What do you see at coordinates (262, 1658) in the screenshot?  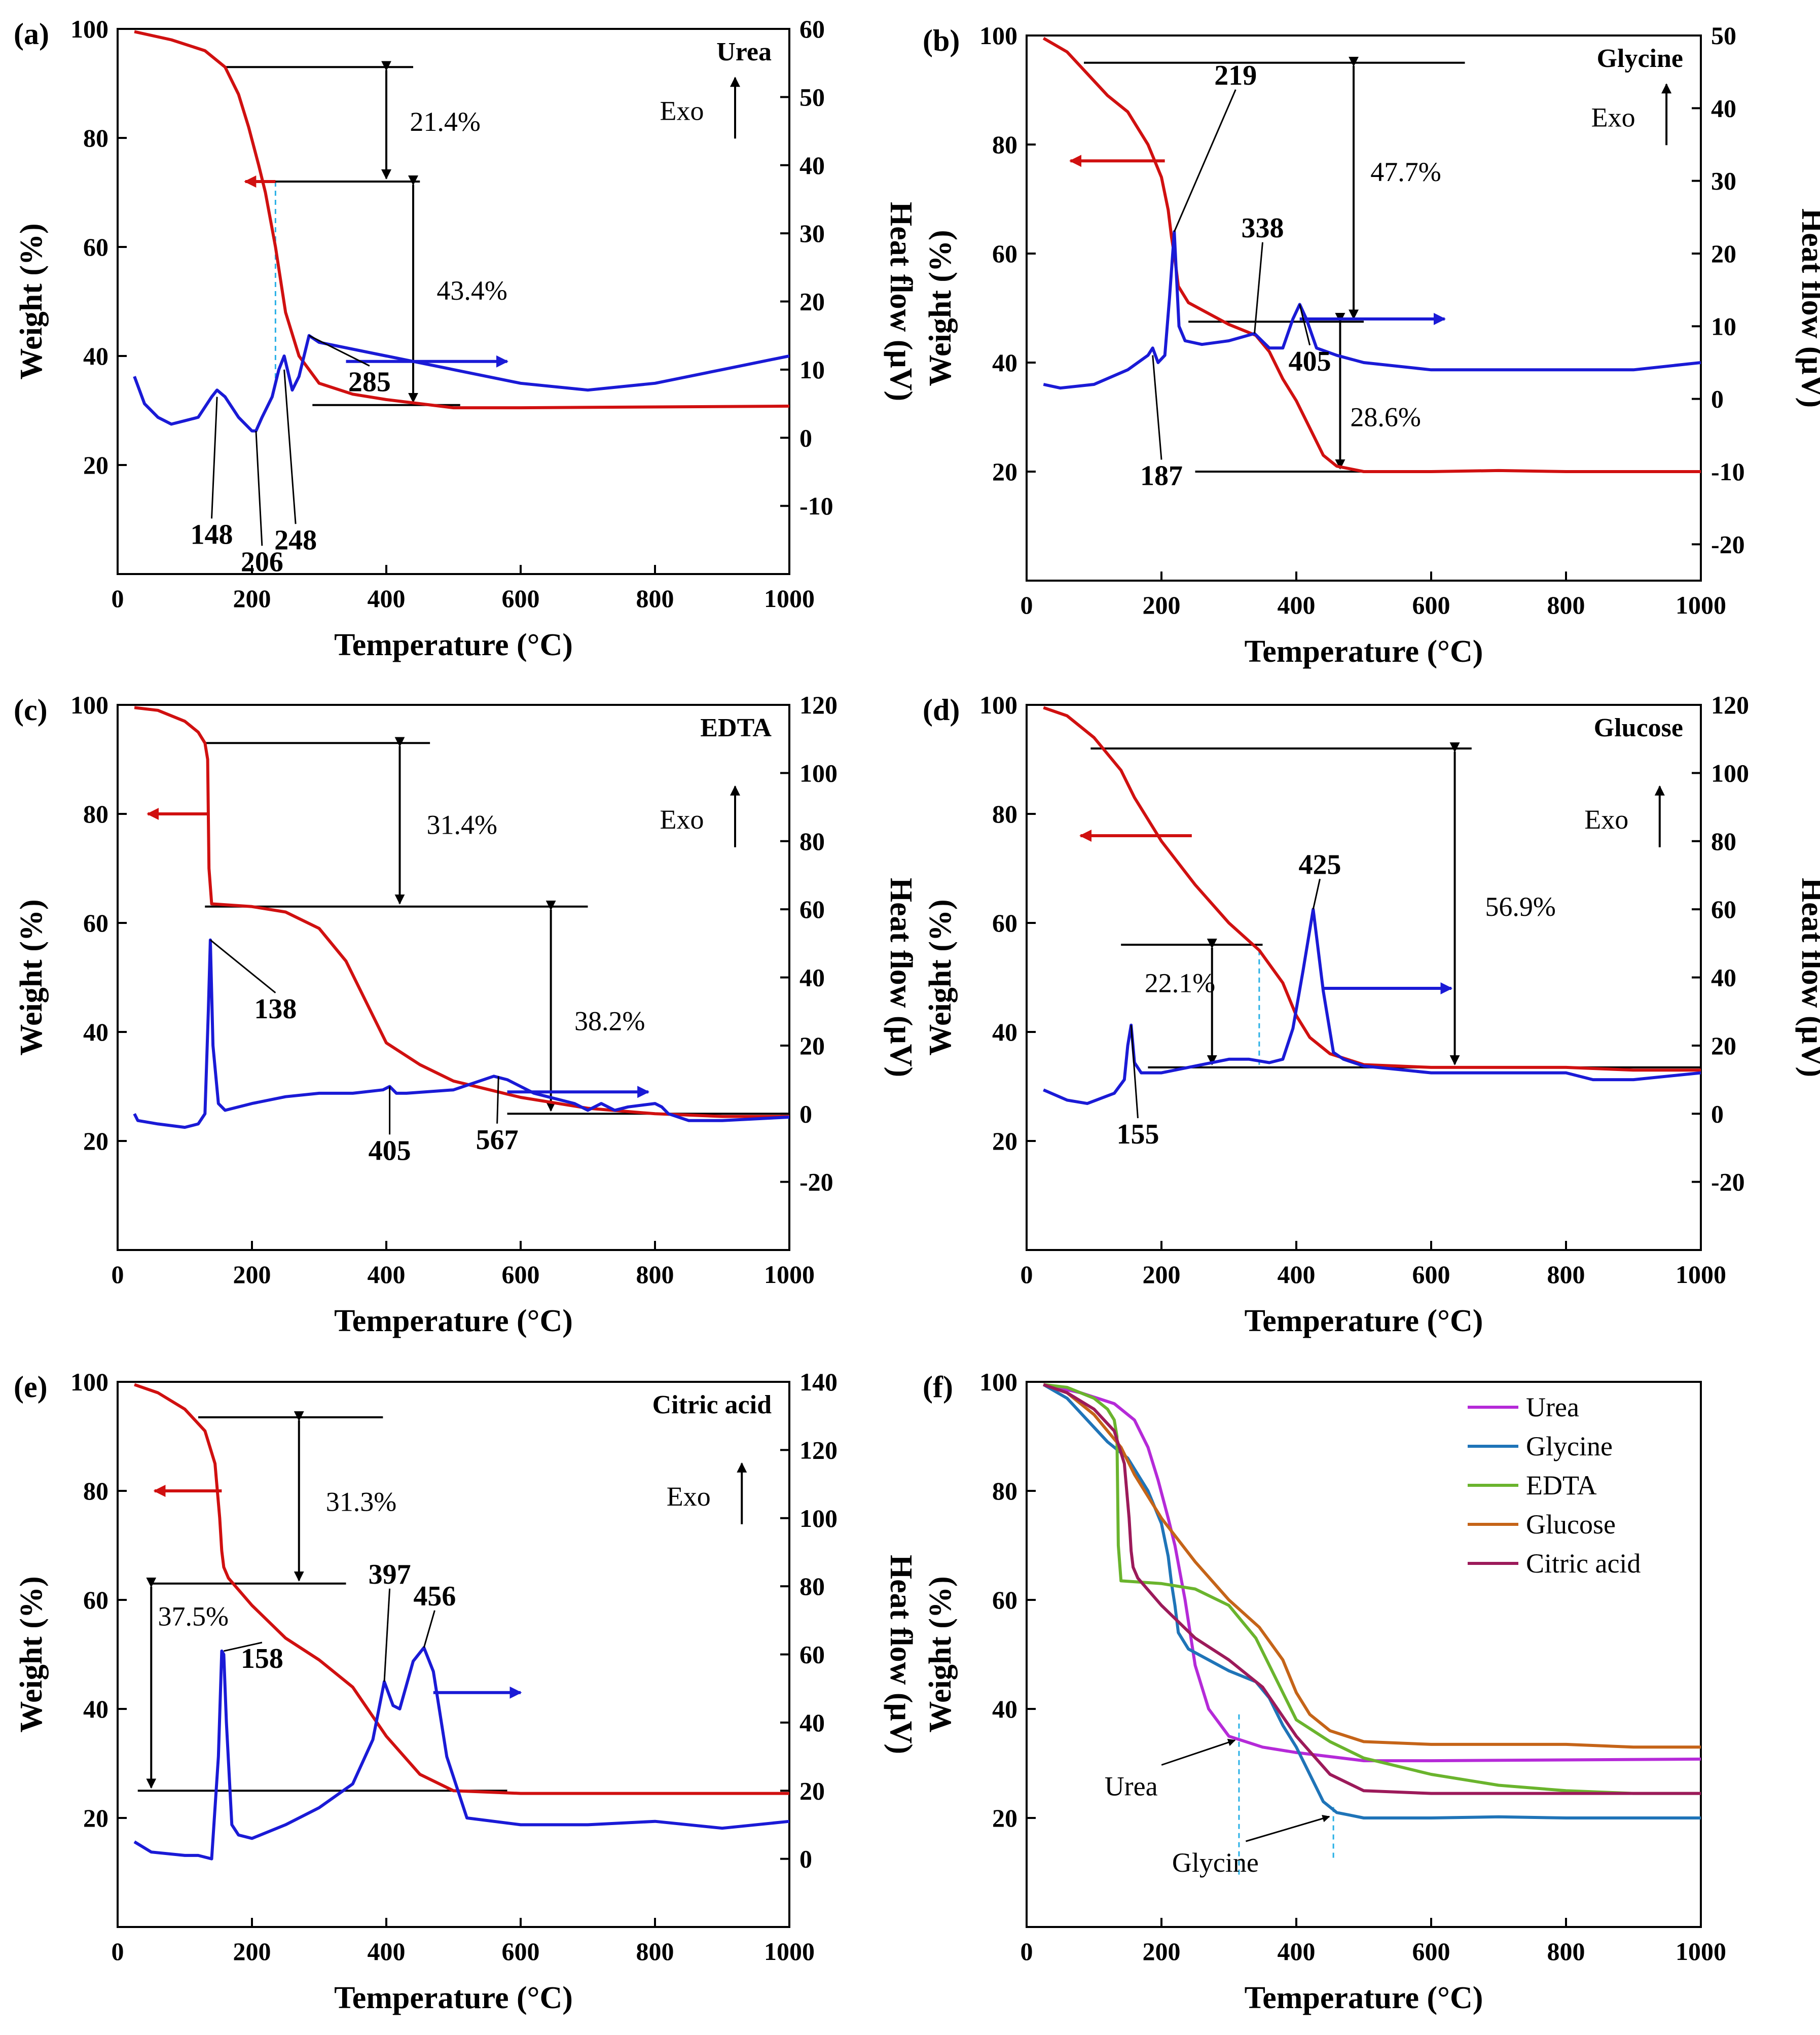 I see `peak-label: 158` at bounding box center [262, 1658].